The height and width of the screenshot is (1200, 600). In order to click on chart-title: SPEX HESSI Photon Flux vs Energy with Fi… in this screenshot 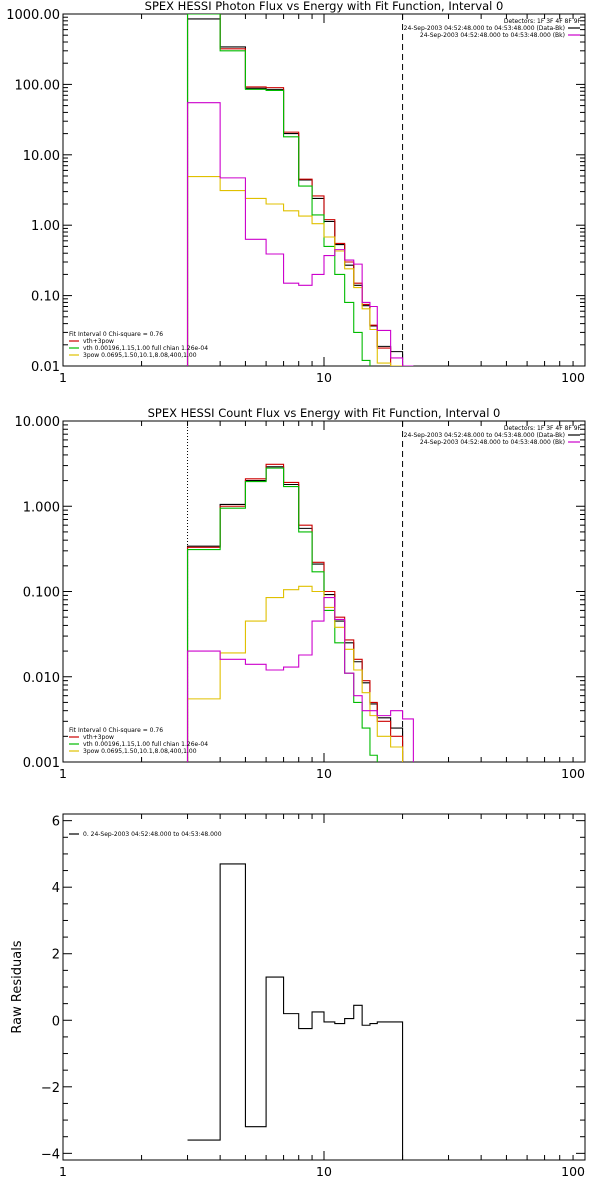, I will do `click(324, 6)`.